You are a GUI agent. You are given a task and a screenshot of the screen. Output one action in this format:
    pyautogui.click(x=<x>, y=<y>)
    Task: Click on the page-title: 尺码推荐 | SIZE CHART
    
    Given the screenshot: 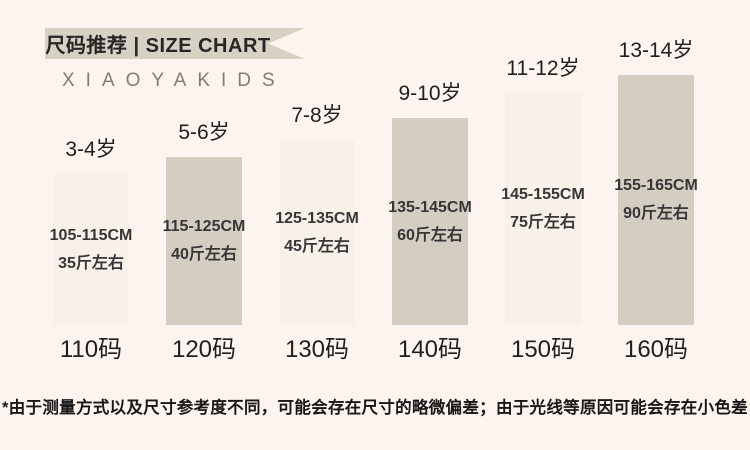 What is the action you would take?
    pyautogui.click(x=158, y=46)
    